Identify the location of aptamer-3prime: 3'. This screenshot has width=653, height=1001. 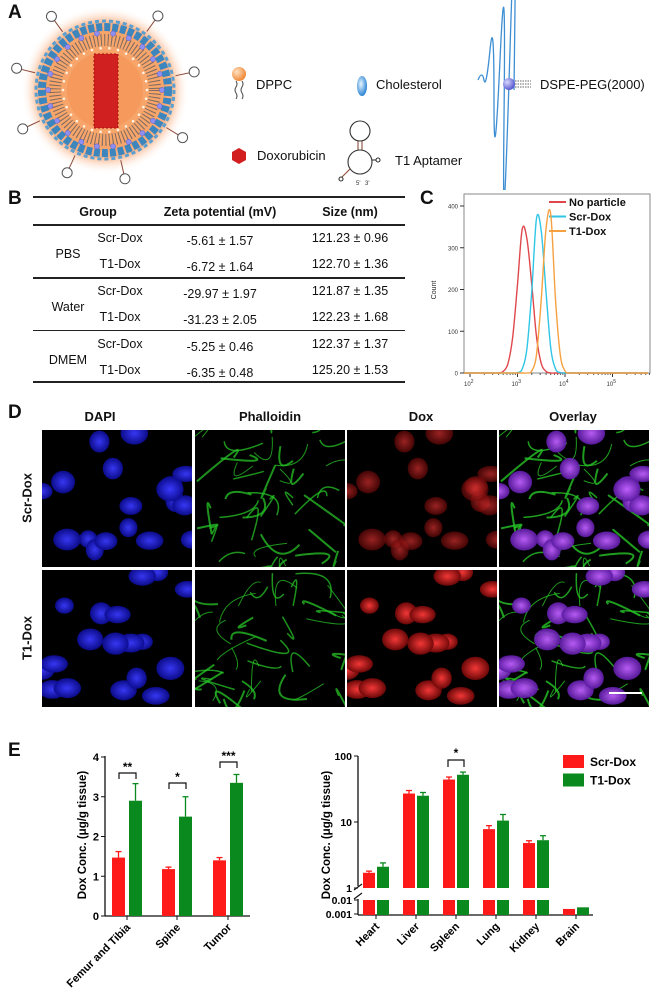
(367, 184).